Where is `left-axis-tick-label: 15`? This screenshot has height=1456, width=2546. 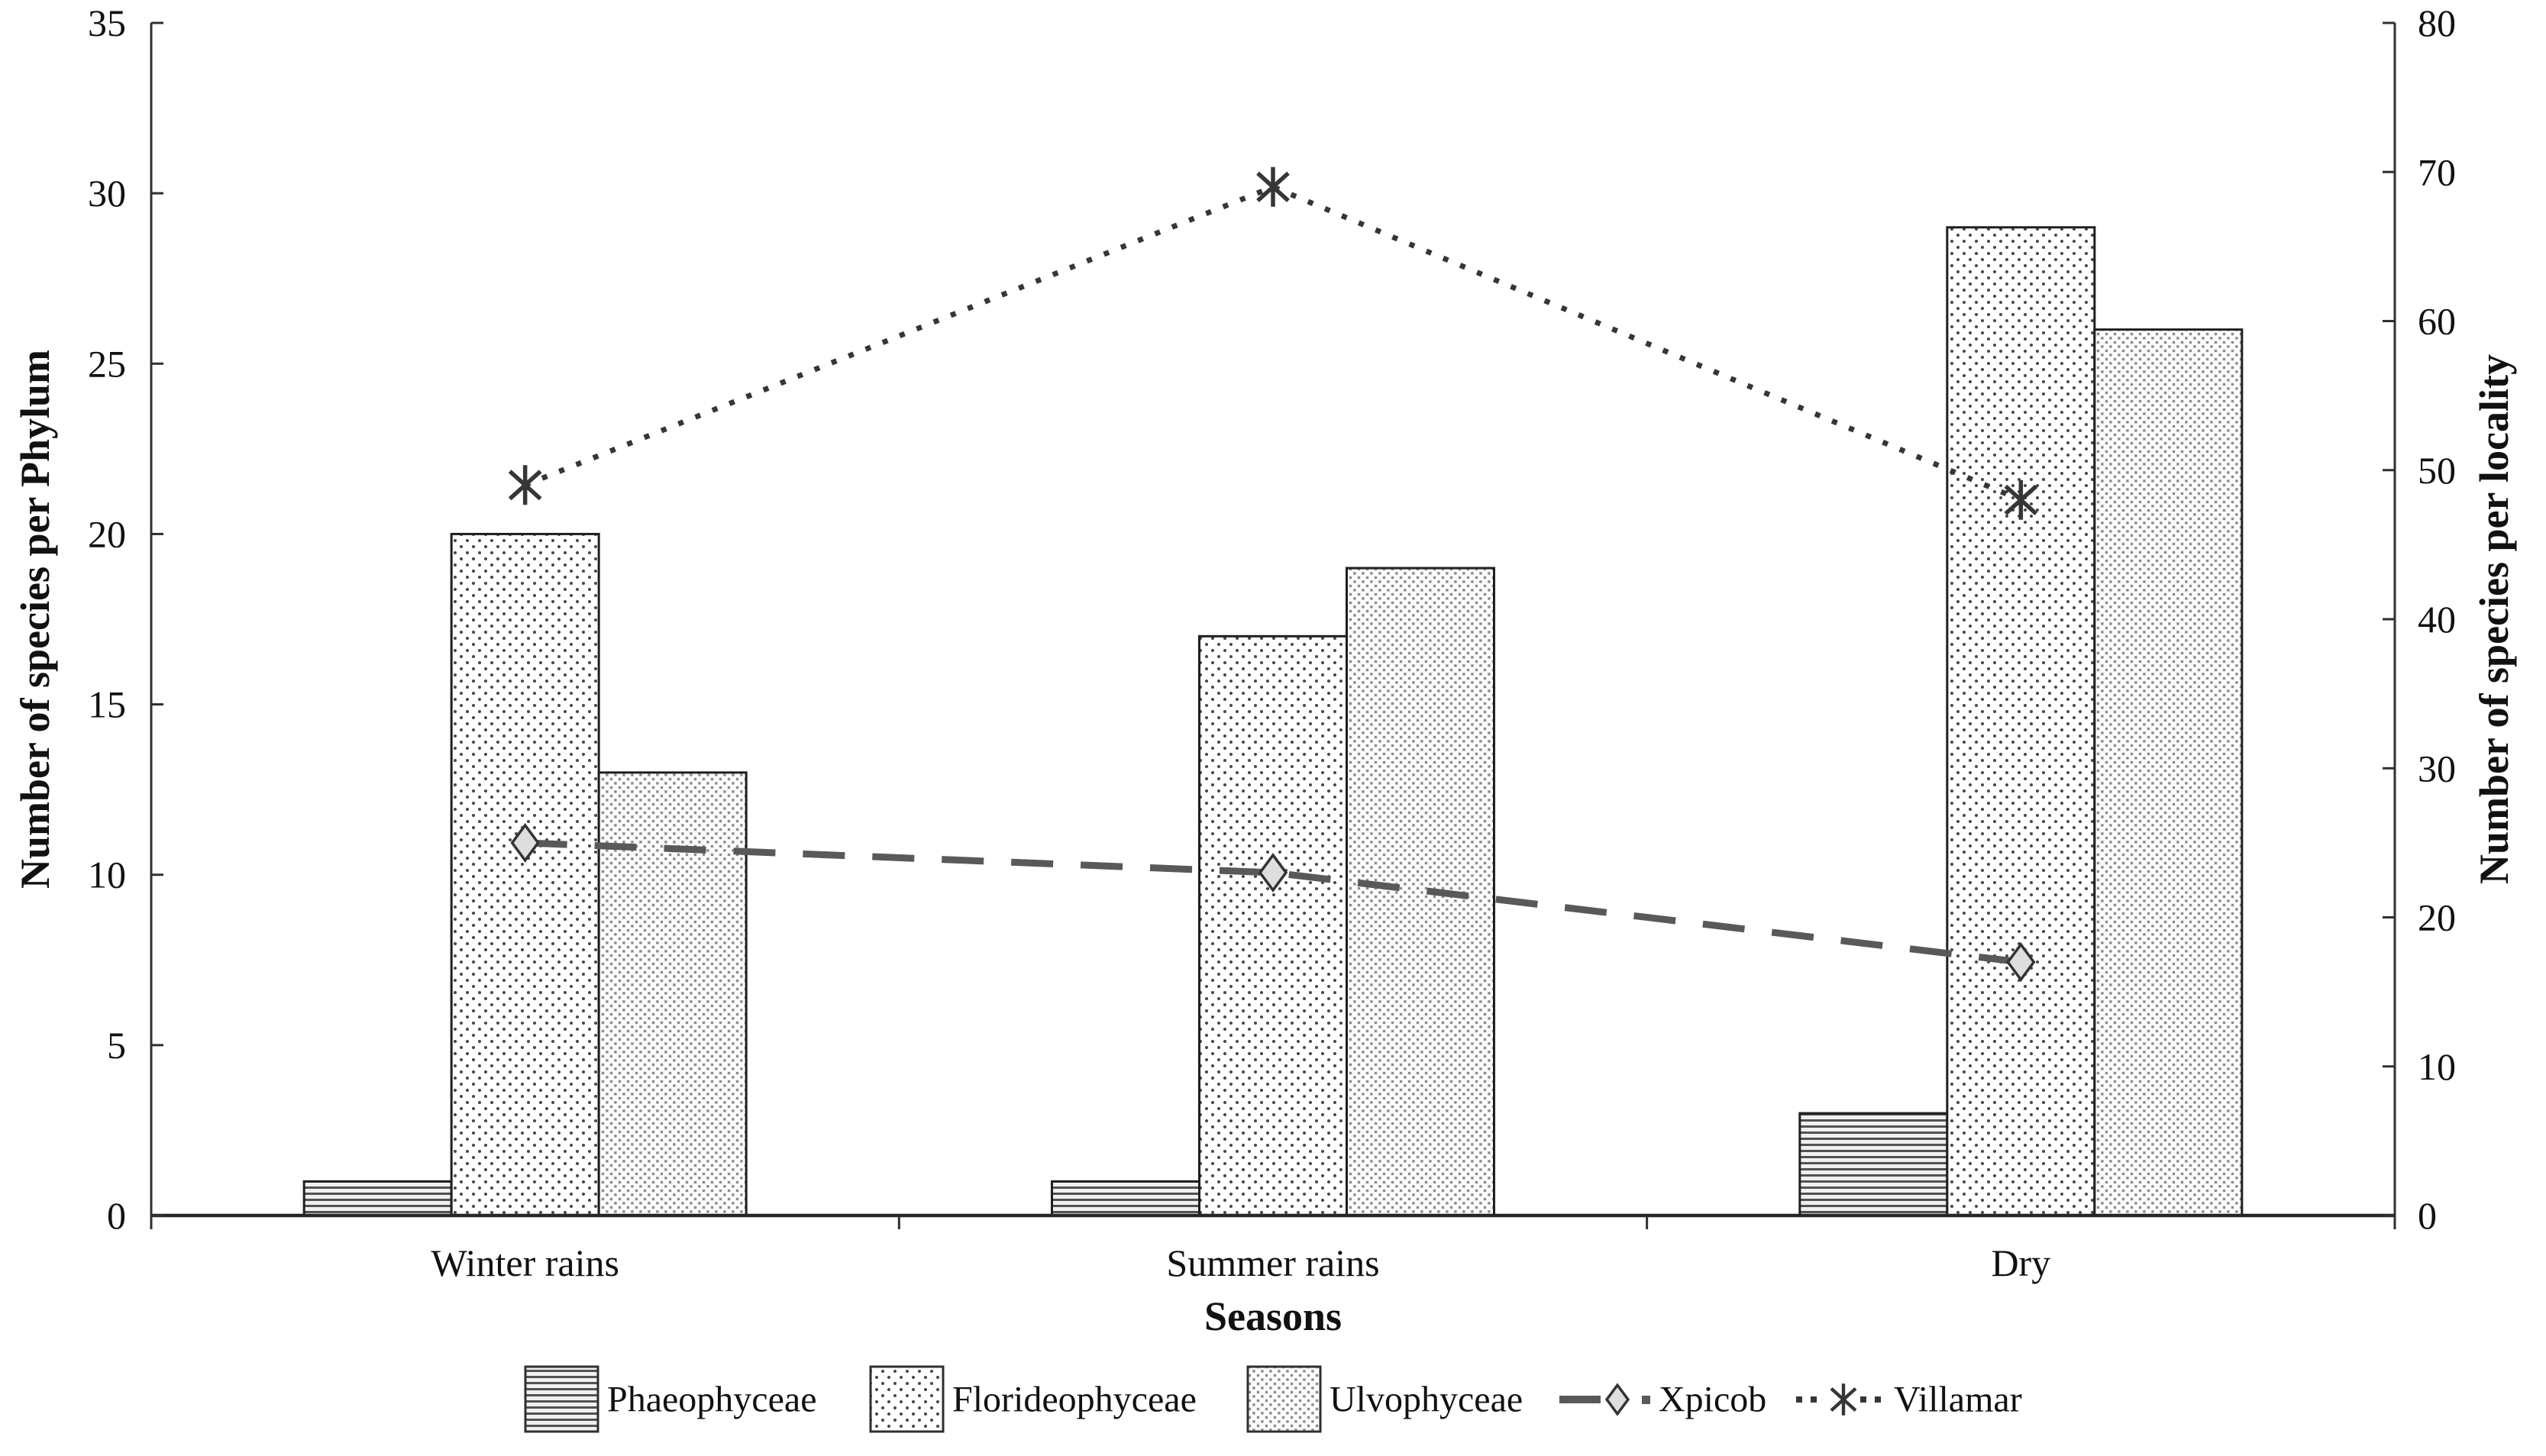
left-axis-tick-label: 15 is located at coordinates (107, 704).